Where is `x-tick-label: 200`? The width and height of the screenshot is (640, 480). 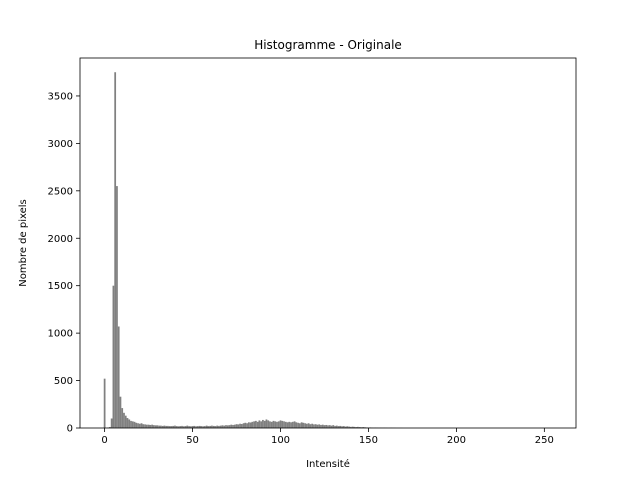
x-tick-label: 200 is located at coordinates (456, 440).